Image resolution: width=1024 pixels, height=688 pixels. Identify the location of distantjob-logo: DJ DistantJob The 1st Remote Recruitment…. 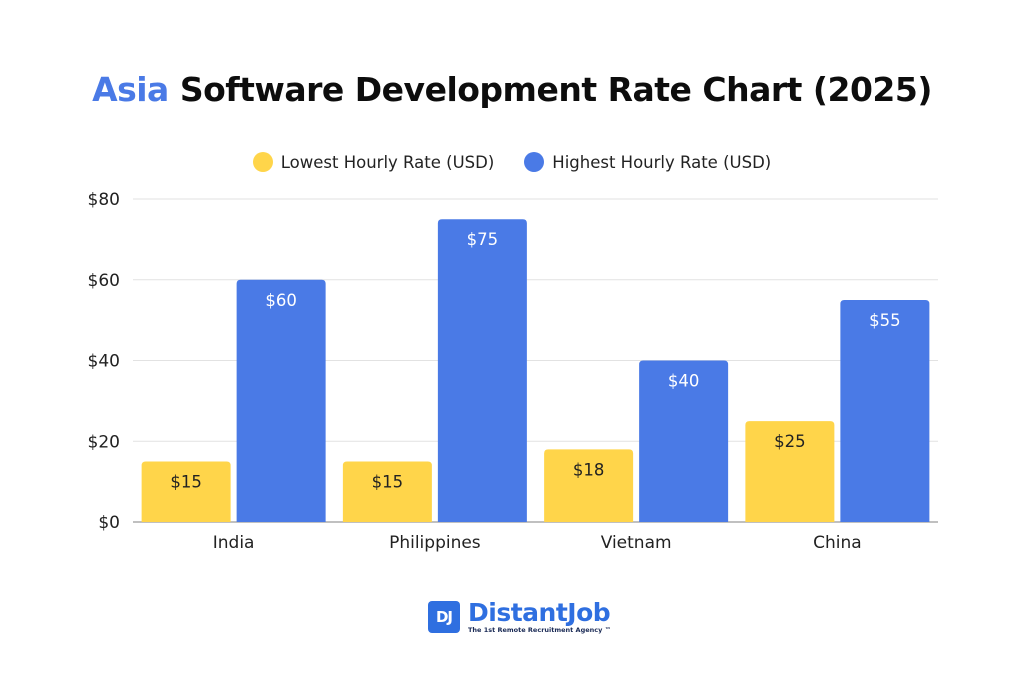
(519, 617).